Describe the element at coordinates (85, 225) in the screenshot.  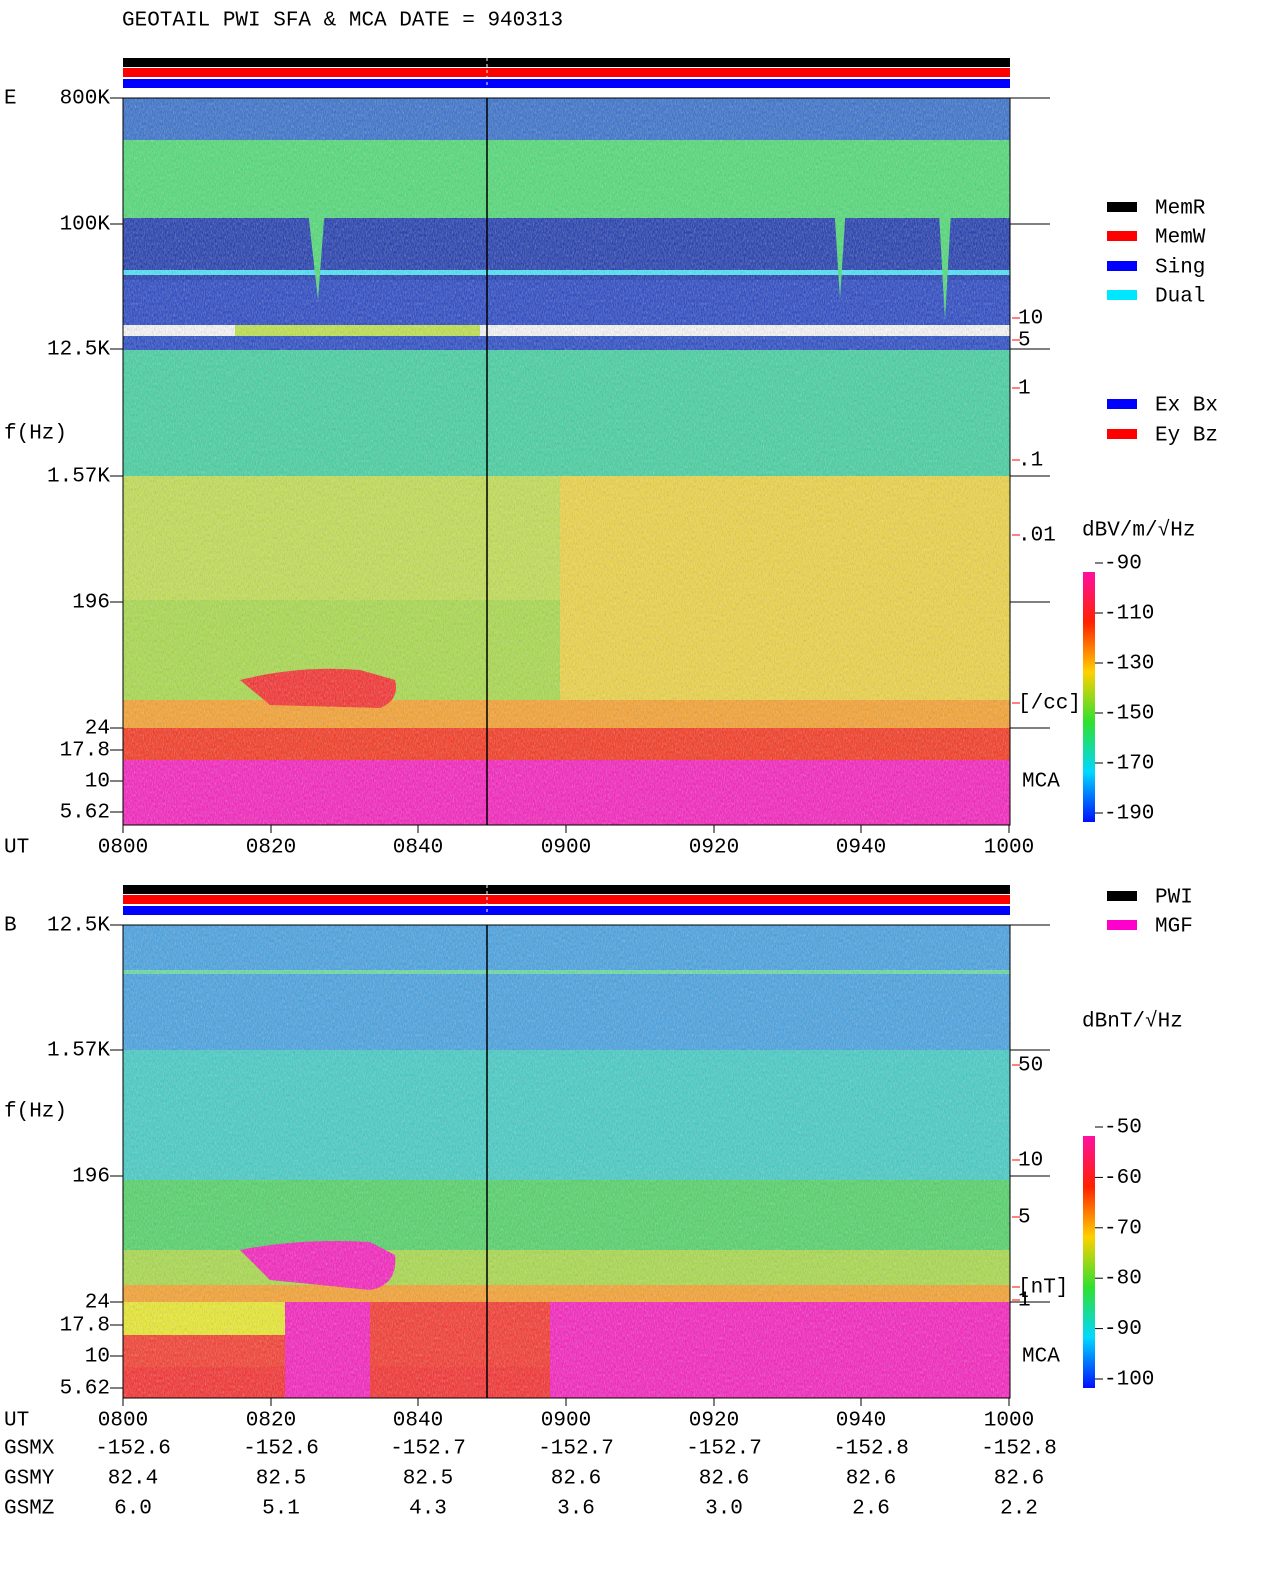
I see `y-tick-label: 100K` at that location.